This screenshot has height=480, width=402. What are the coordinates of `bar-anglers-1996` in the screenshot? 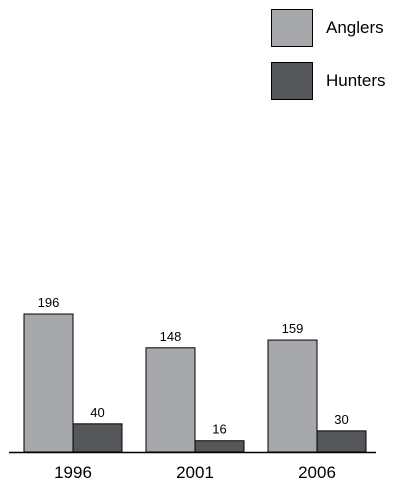 It's located at (48, 383).